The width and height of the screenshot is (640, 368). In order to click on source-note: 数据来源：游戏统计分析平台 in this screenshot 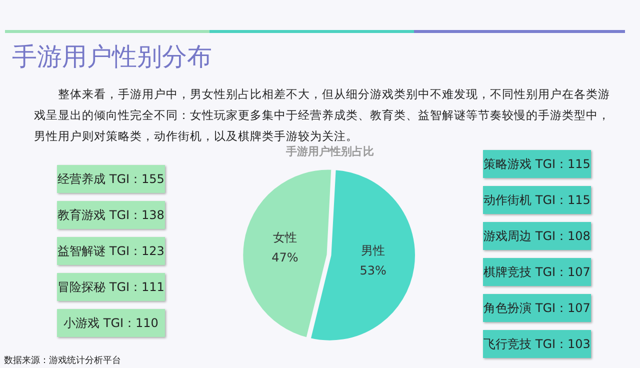, I will do `click(62, 360)`.